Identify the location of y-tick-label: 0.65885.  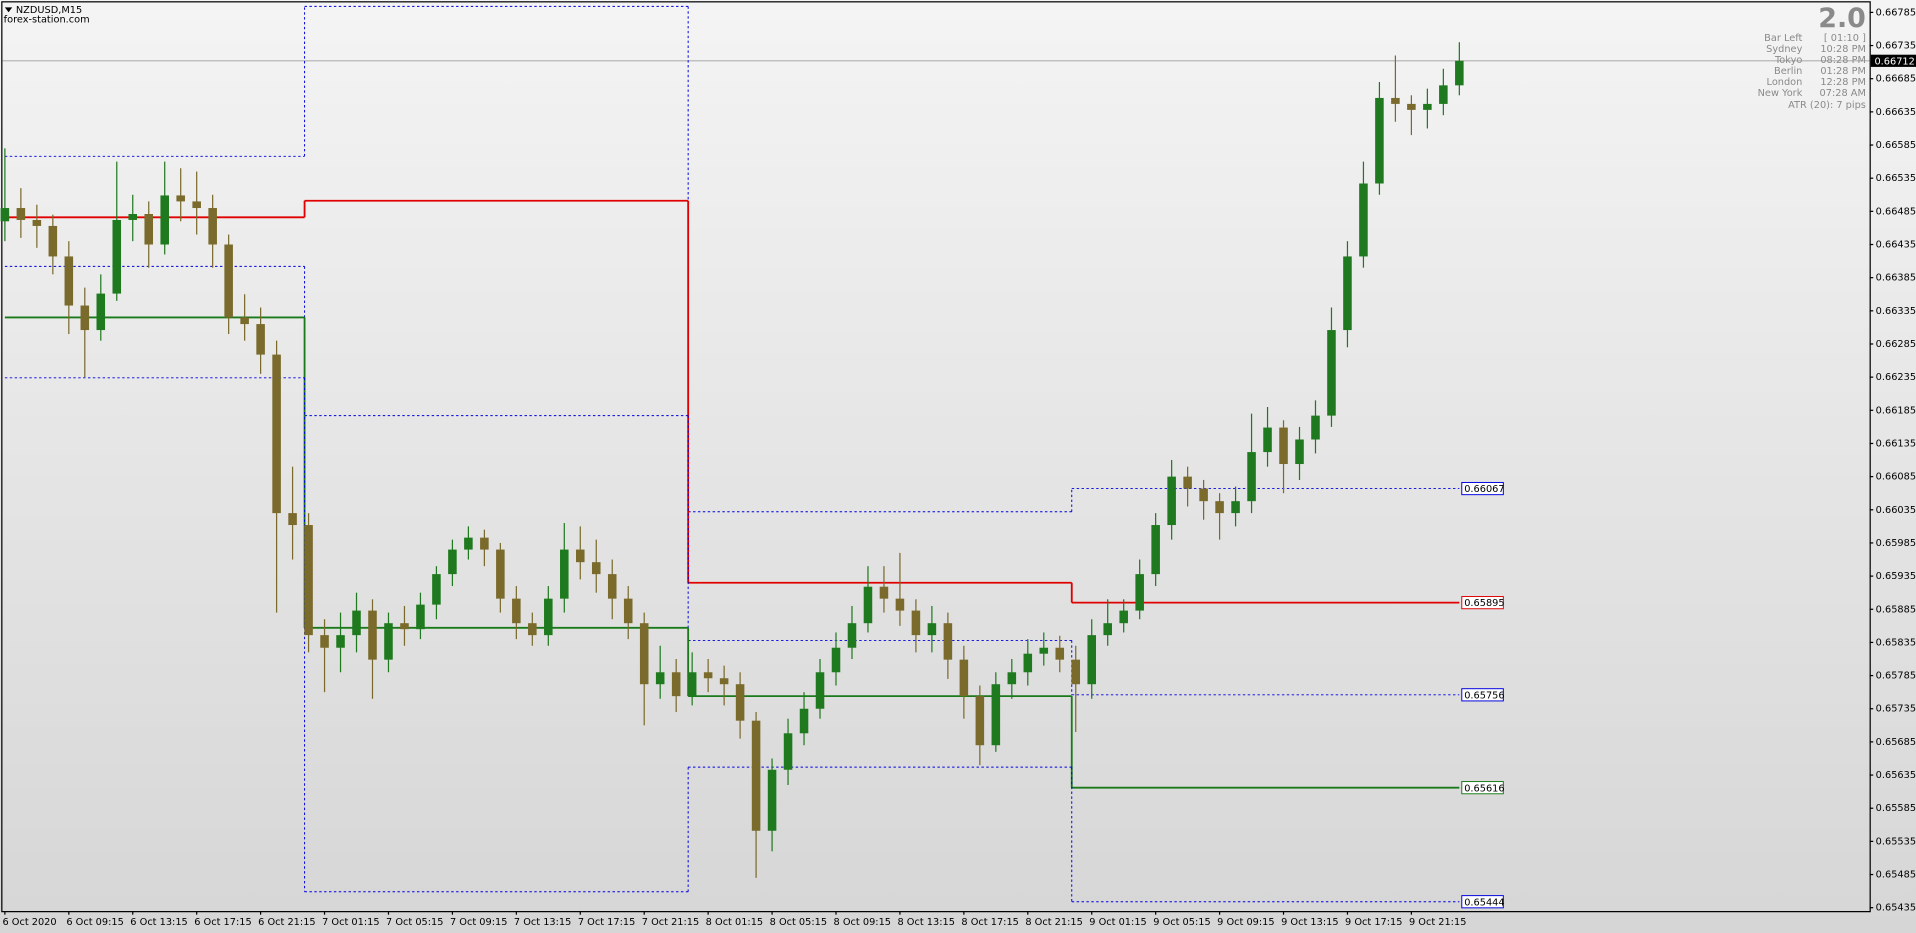
(1896, 609).